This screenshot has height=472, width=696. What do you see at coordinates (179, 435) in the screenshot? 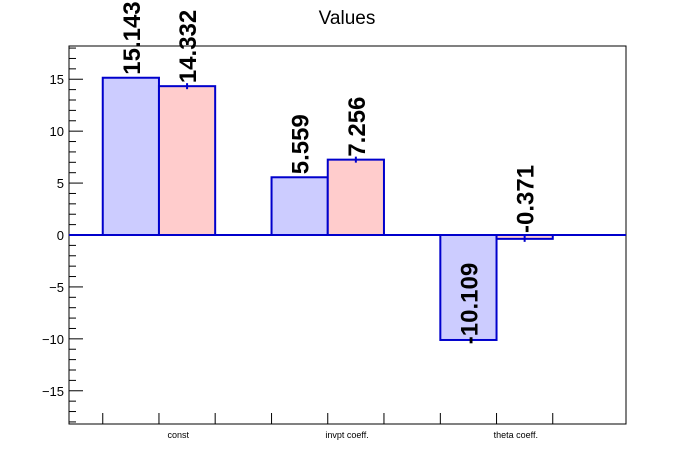
I see `x-category-label: const` at bounding box center [179, 435].